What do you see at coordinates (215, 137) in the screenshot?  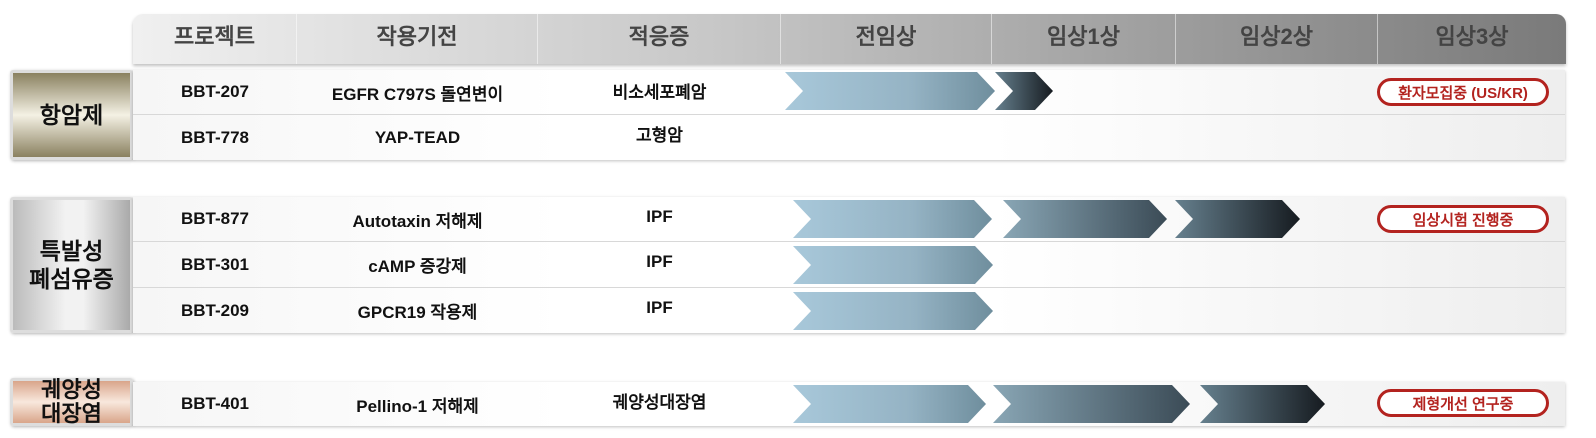 I see `project-cell: BBT-778` at bounding box center [215, 137].